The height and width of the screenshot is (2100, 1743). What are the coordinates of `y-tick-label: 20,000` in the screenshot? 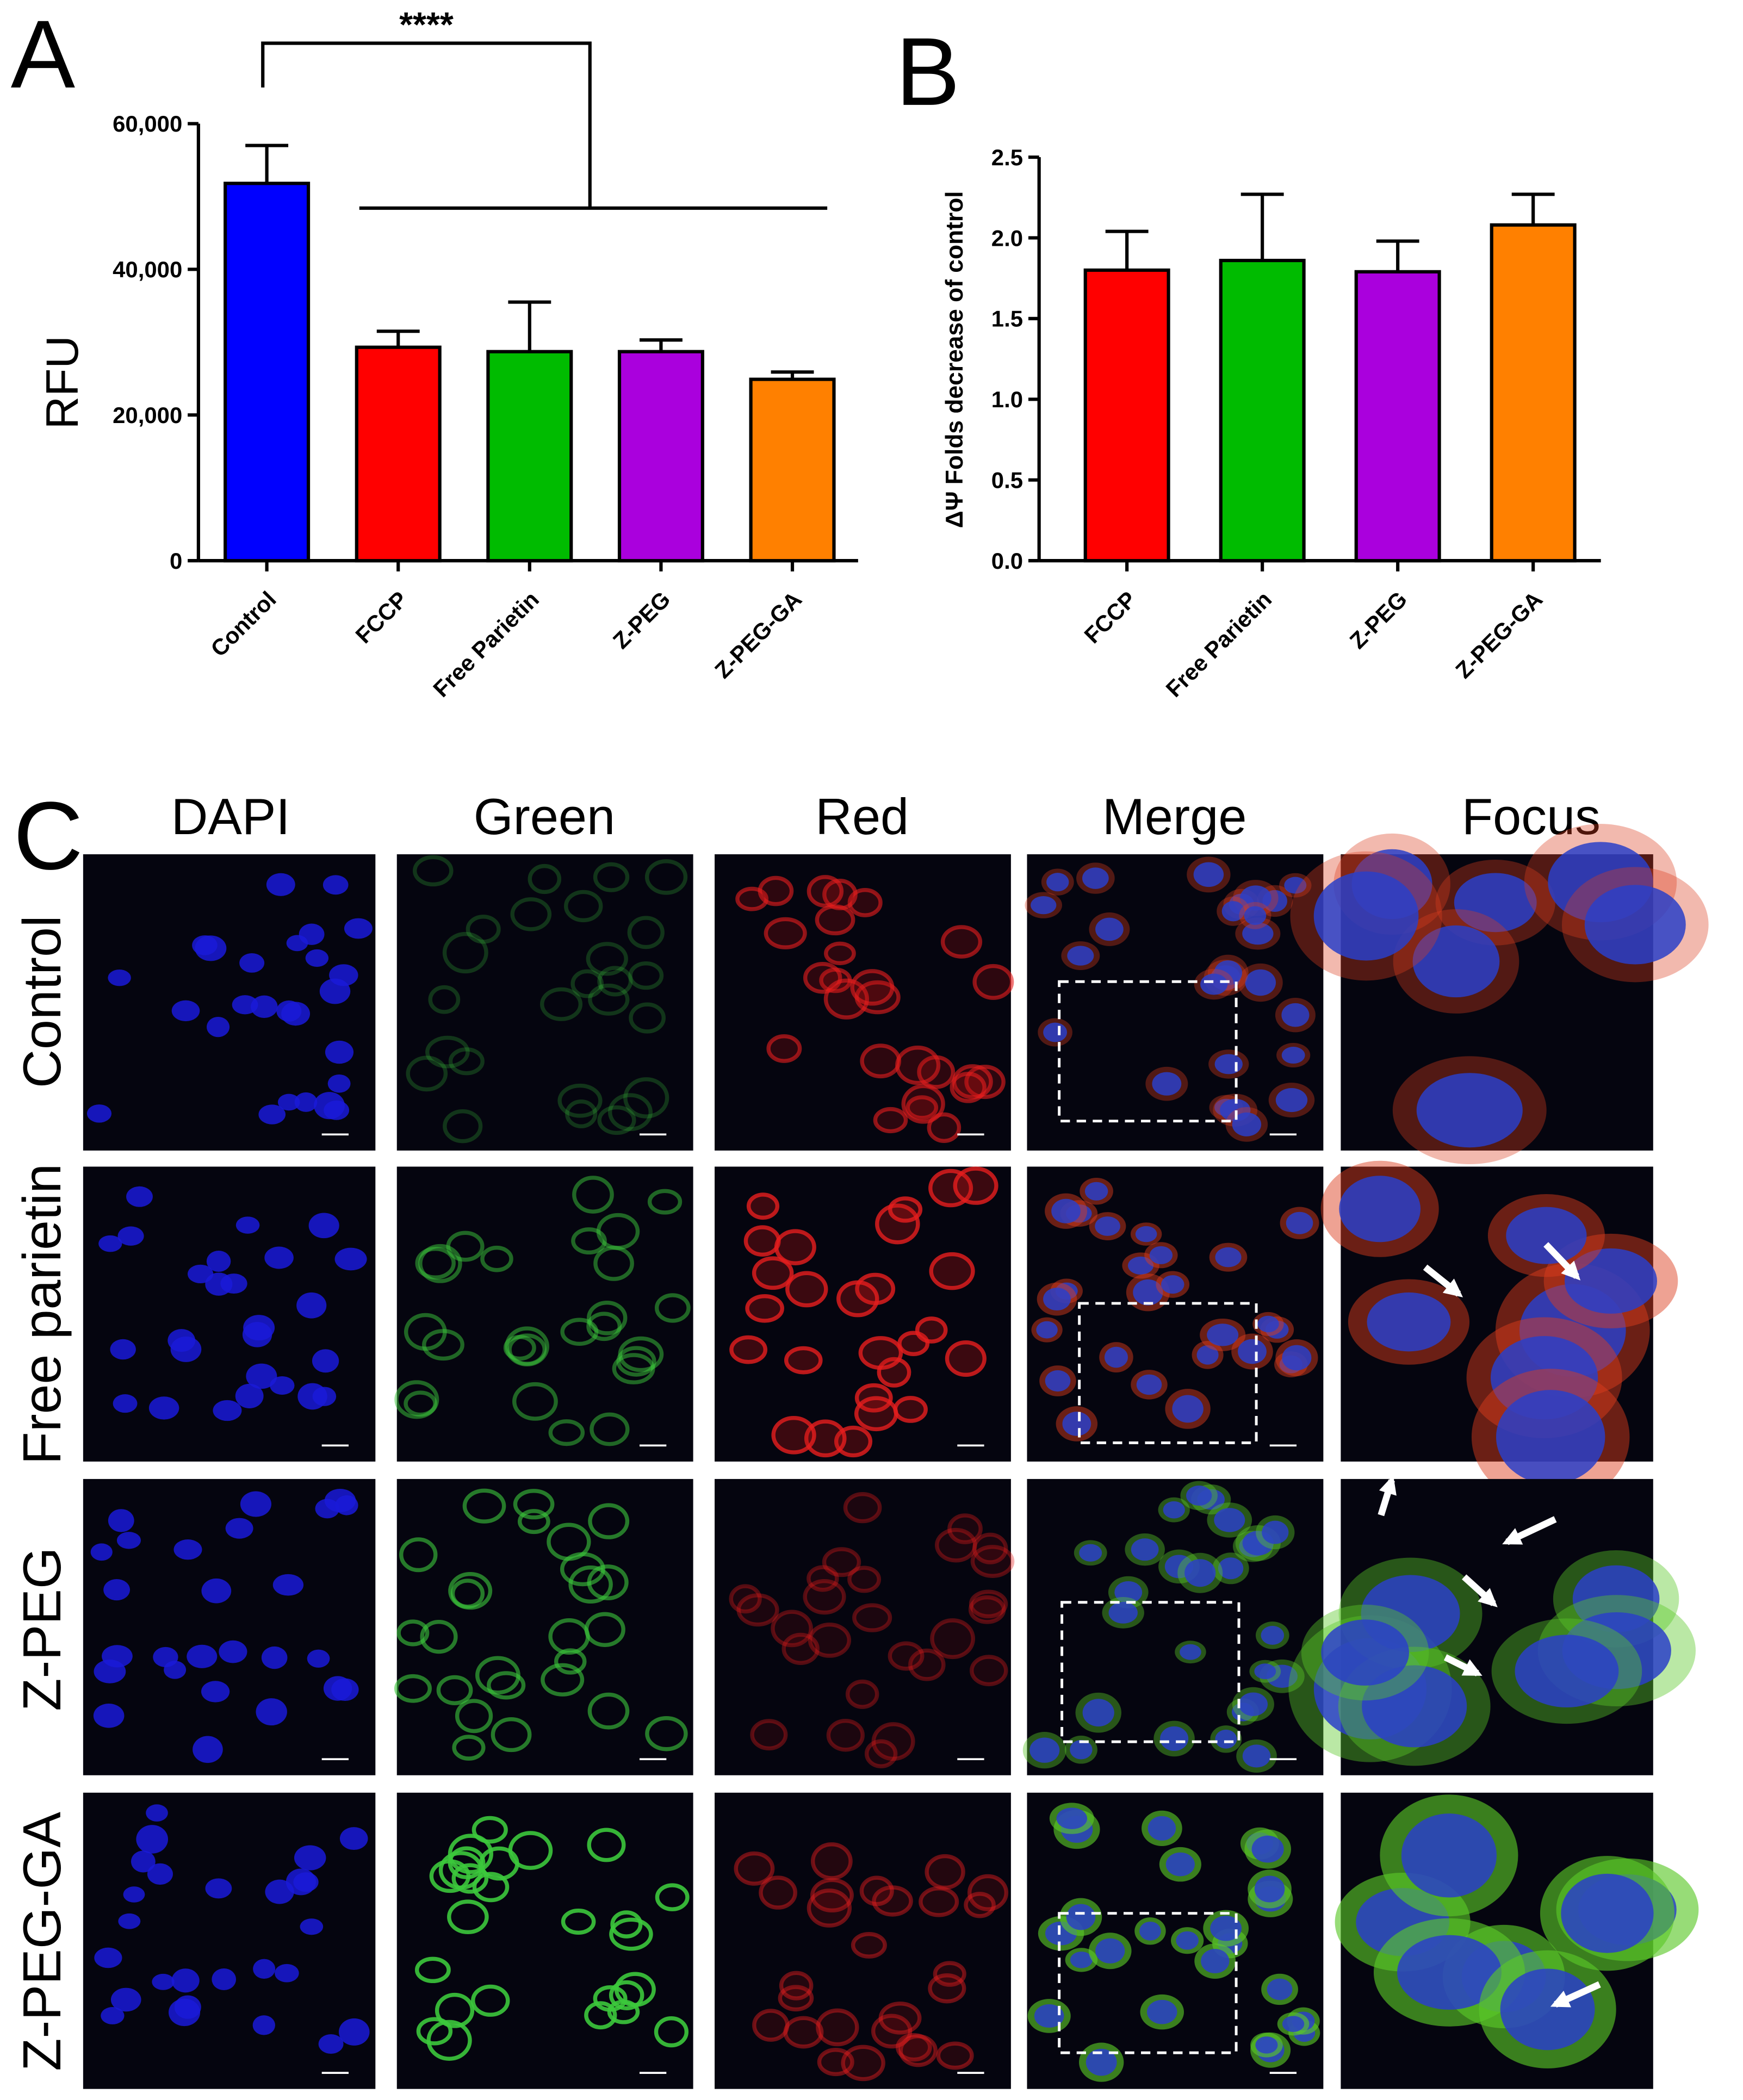 It's located at (147, 415).